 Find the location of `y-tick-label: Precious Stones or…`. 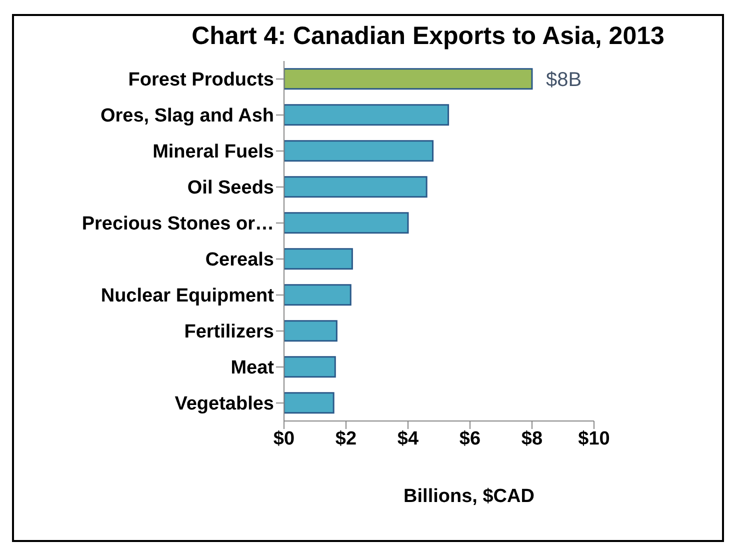

y-tick-label: Precious Stones or… is located at coordinates (178, 224).